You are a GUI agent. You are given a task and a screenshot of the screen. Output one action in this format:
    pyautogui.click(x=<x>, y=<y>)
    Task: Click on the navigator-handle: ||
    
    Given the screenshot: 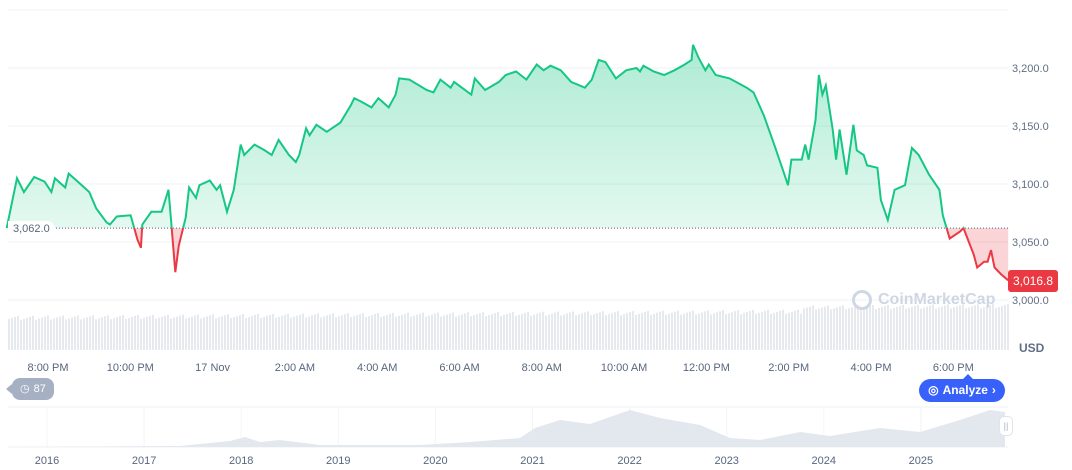 What is the action you would take?
    pyautogui.click(x=1006, y=426)
    